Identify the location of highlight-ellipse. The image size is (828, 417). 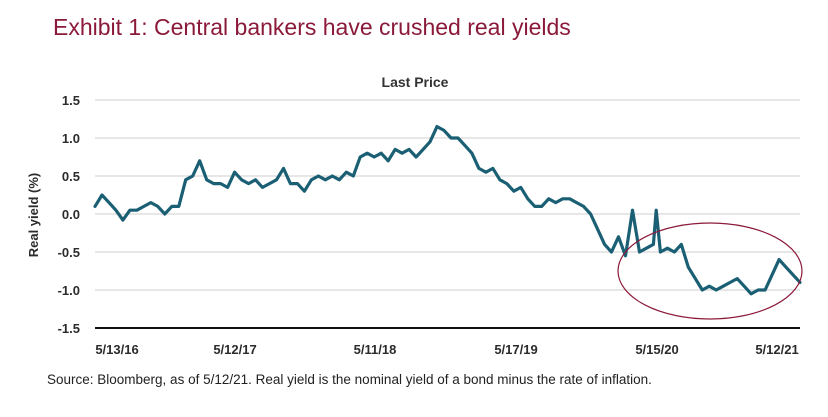
(710, 271).